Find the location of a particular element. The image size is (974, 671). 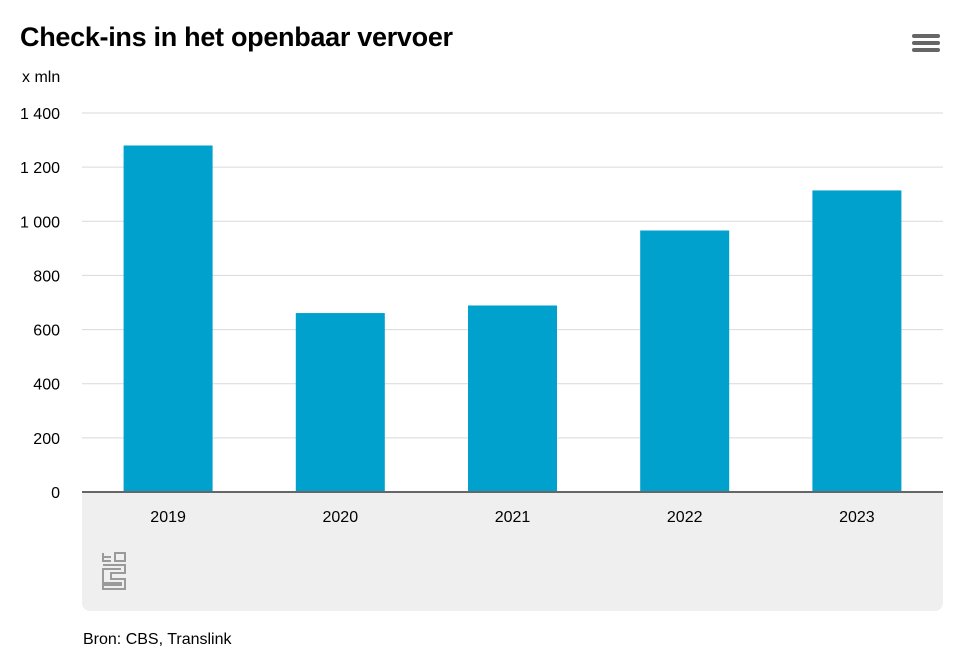

bar-2020 is located at coordinates (340, 402).